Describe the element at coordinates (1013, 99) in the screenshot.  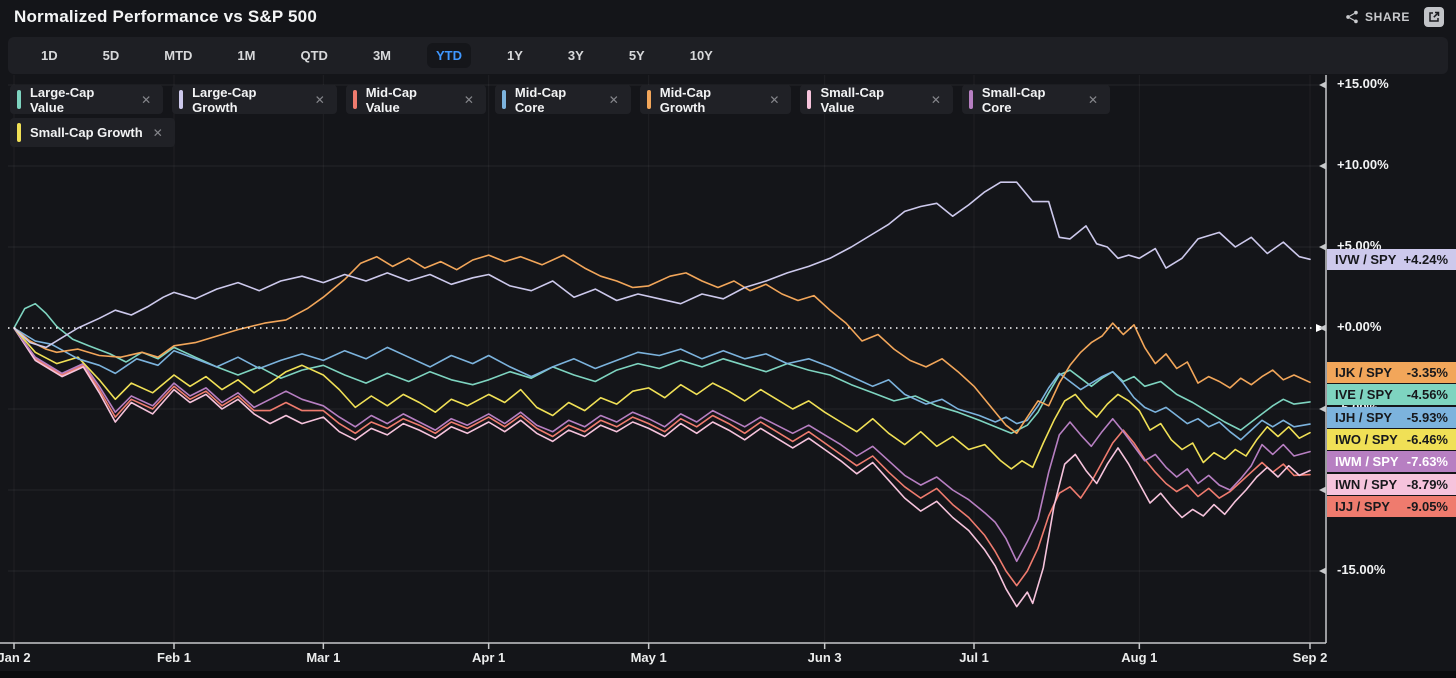
I see `legend-chip-label: Small-Cap Core` at that location.